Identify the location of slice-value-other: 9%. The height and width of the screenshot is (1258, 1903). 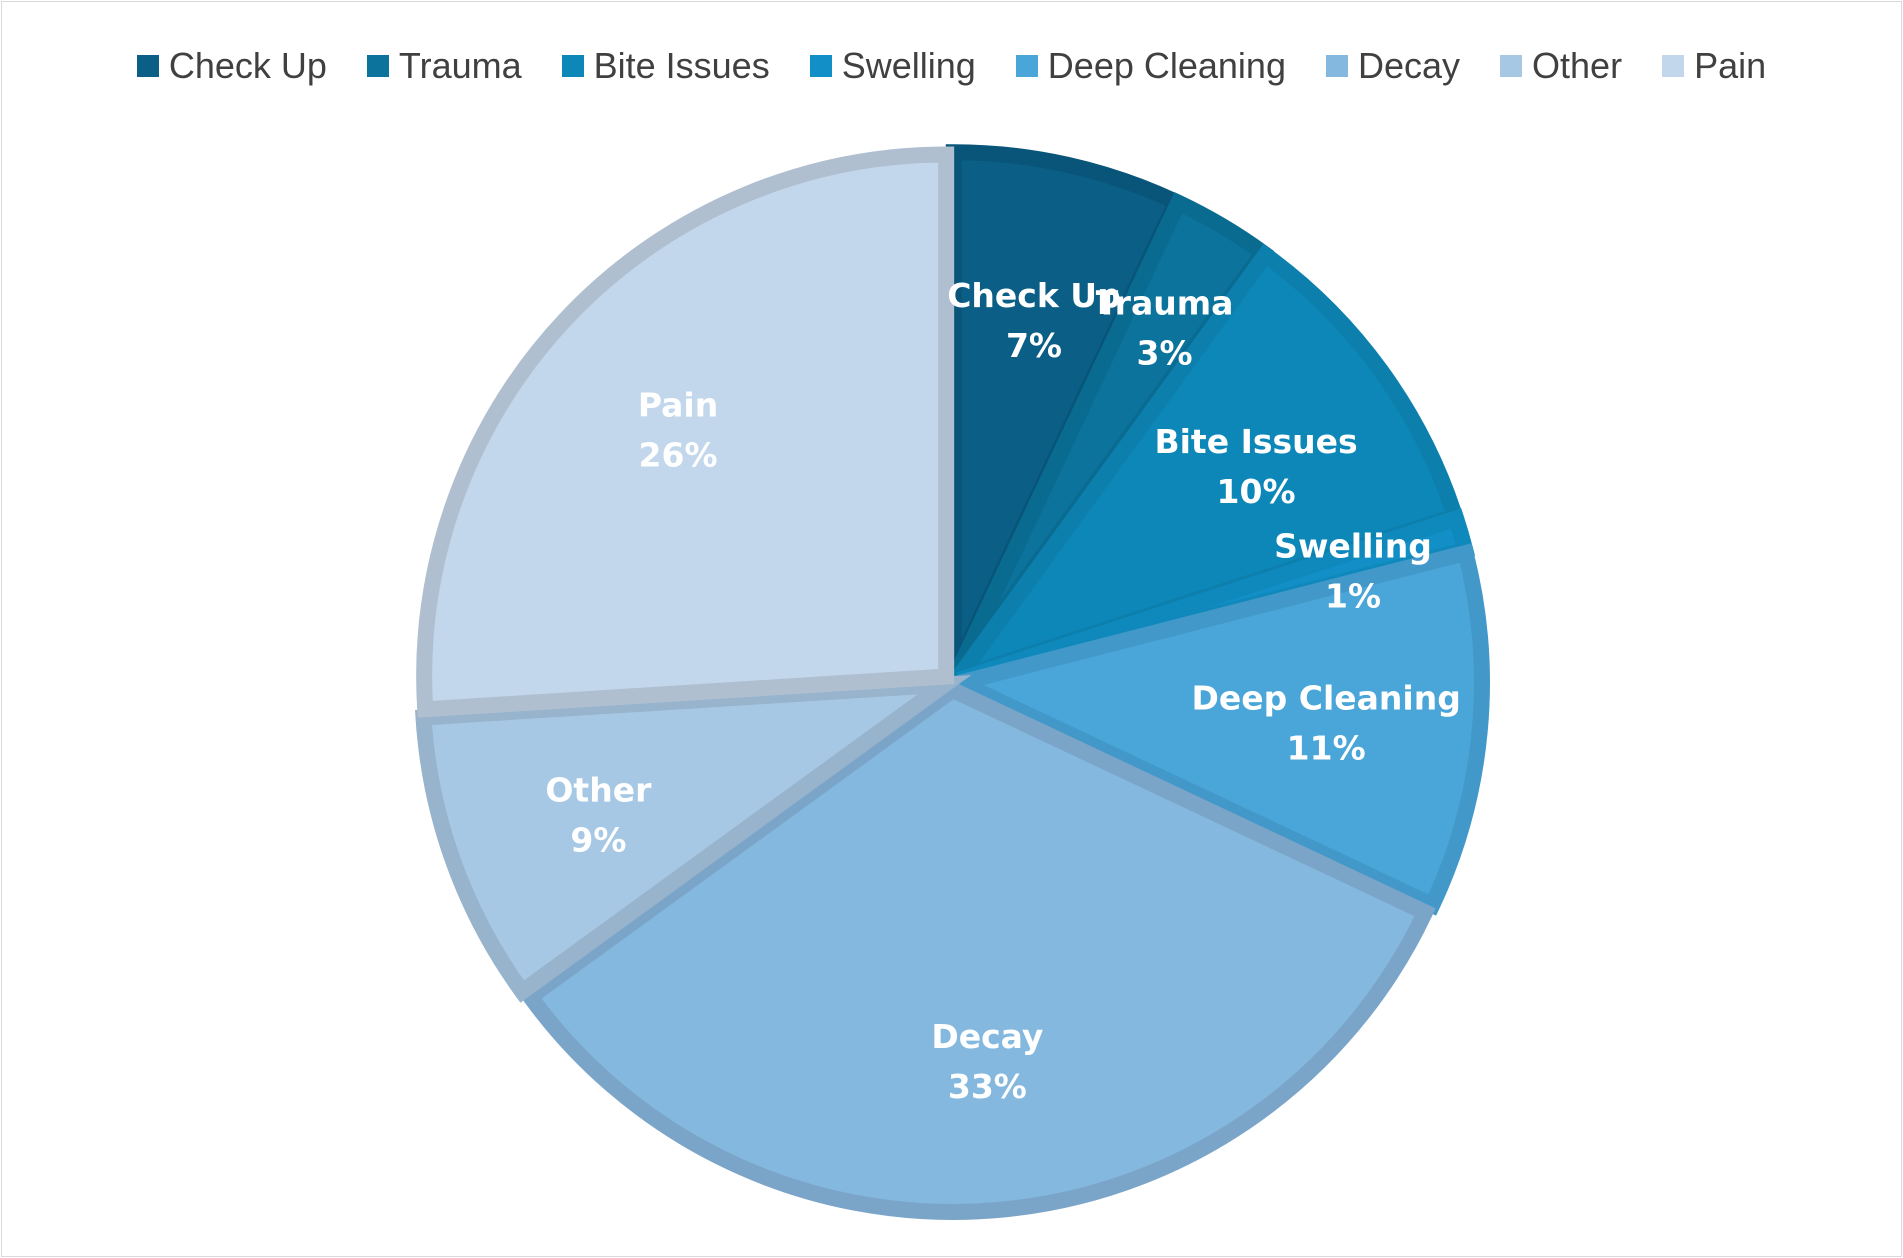
(598, 839).